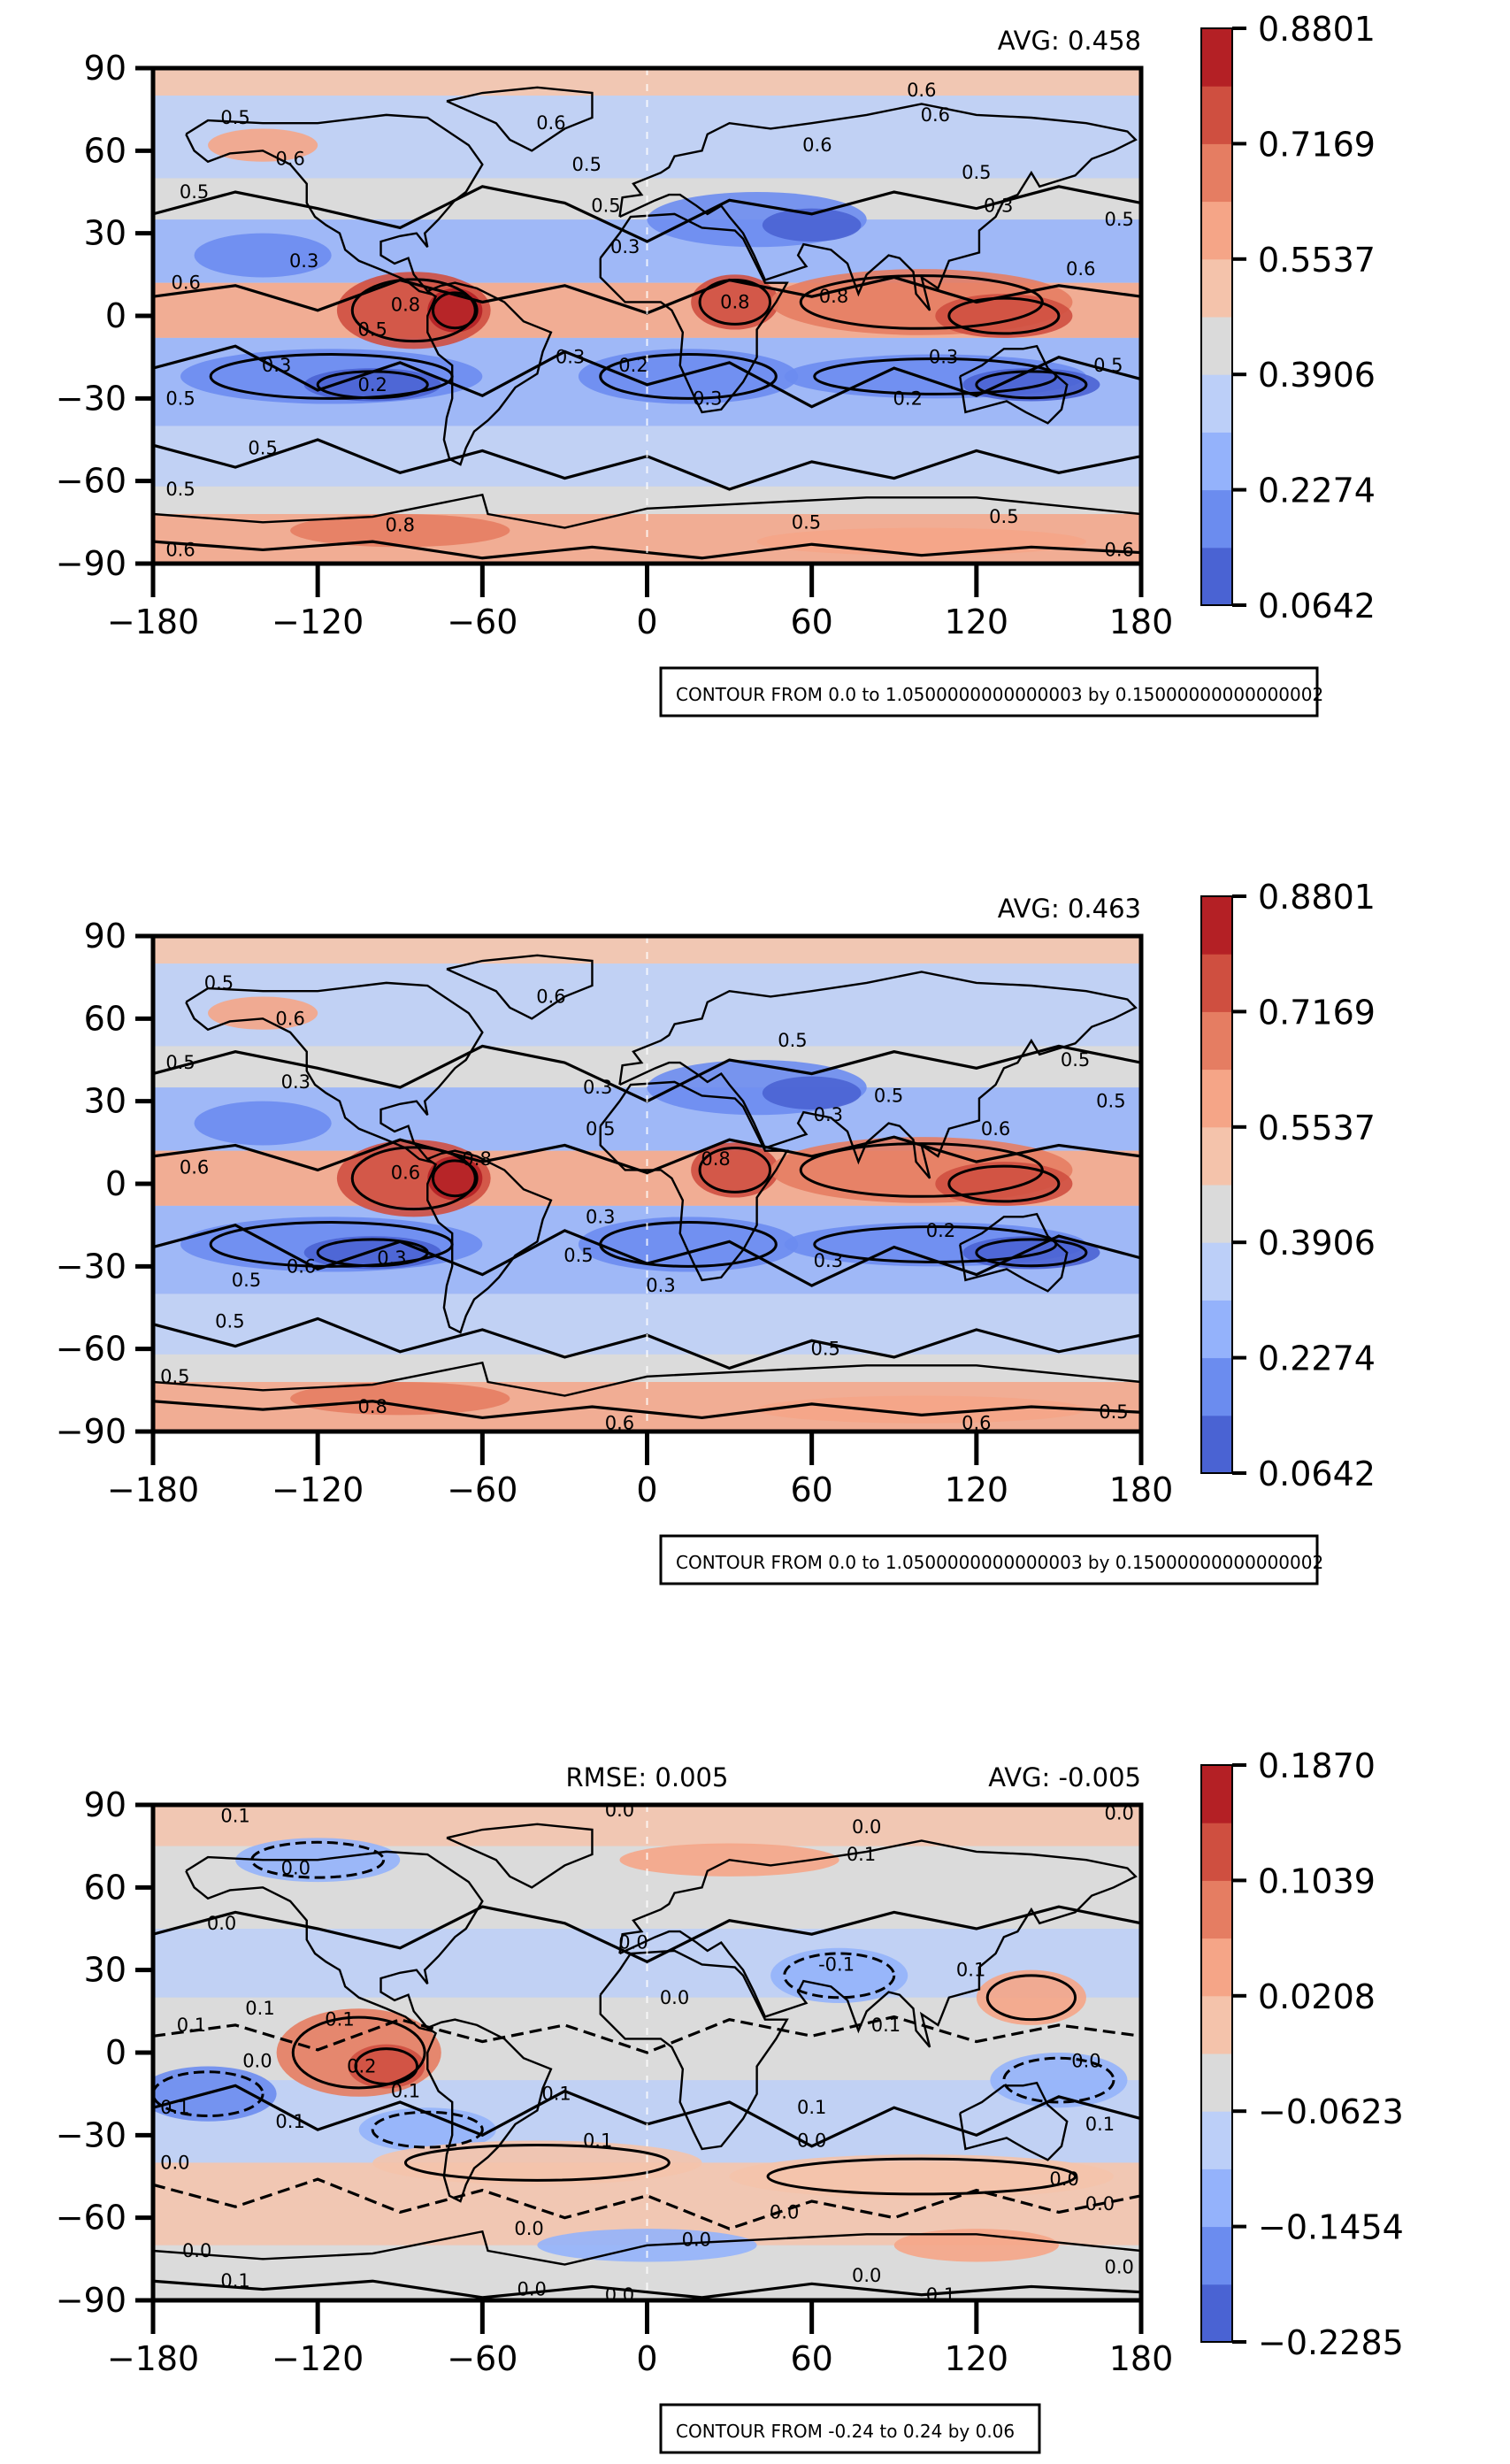 The width and height of the screenshot is (1510, 2464). Describe the element at coordinates (1331, 2342) in the screenshot. I see `colorbar-tick-label: −0.2285` at that location.